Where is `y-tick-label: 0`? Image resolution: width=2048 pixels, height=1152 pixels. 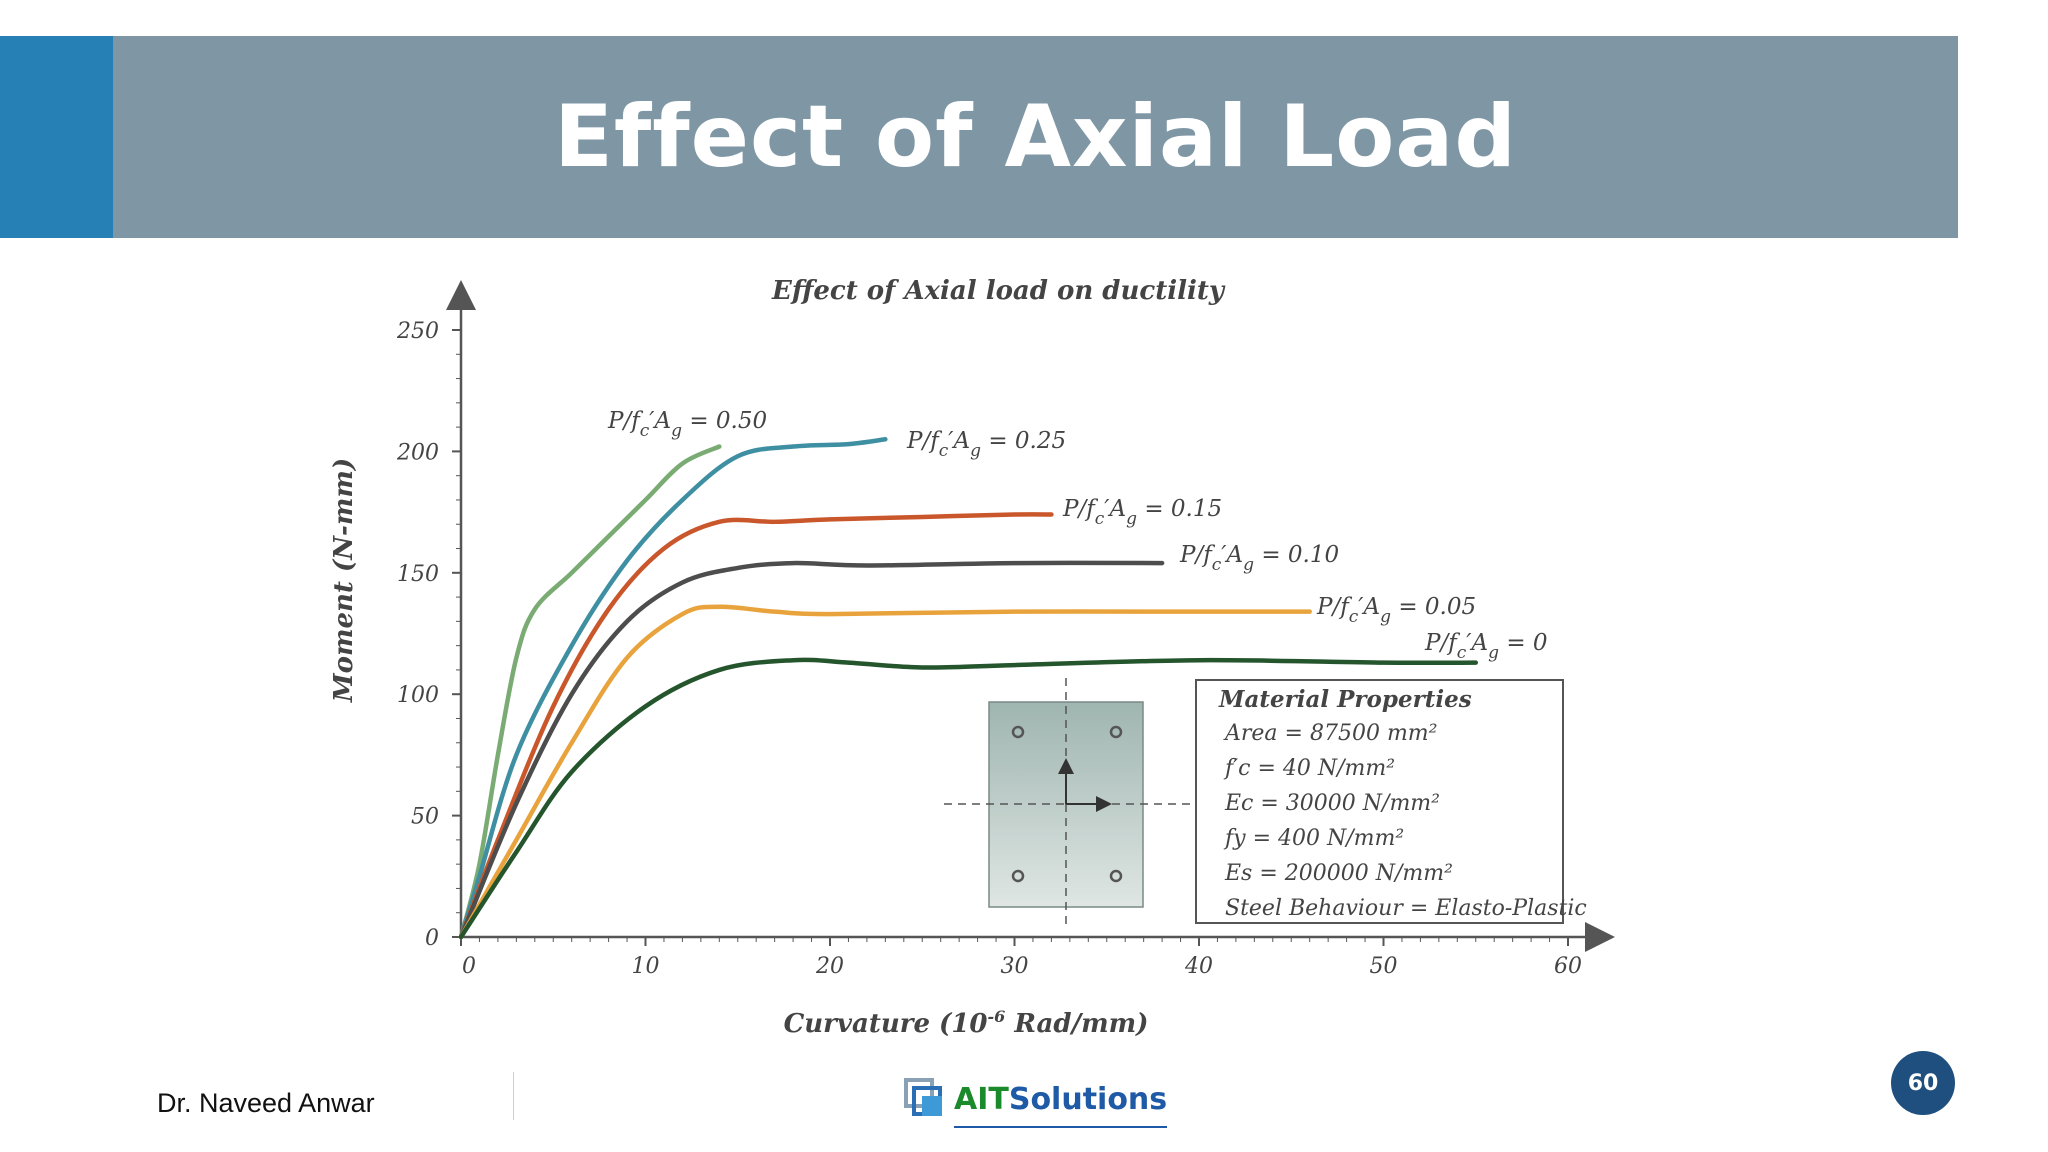
y-tick-label: 0 is located at coordinates (432, 938).